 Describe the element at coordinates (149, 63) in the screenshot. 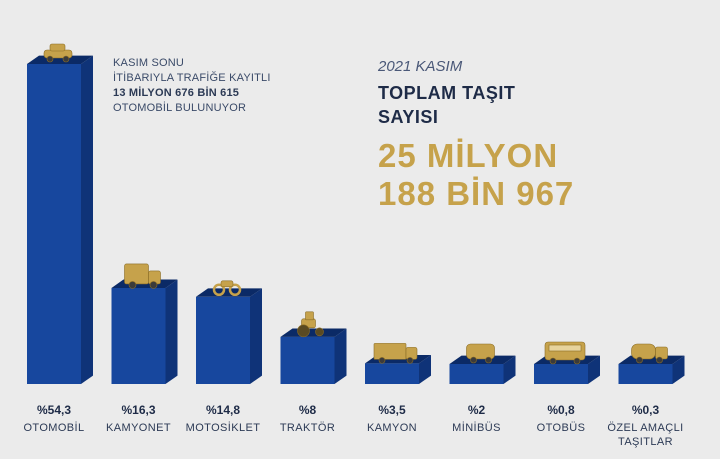

I see `note-line-1: KASIM SONU` at that location.